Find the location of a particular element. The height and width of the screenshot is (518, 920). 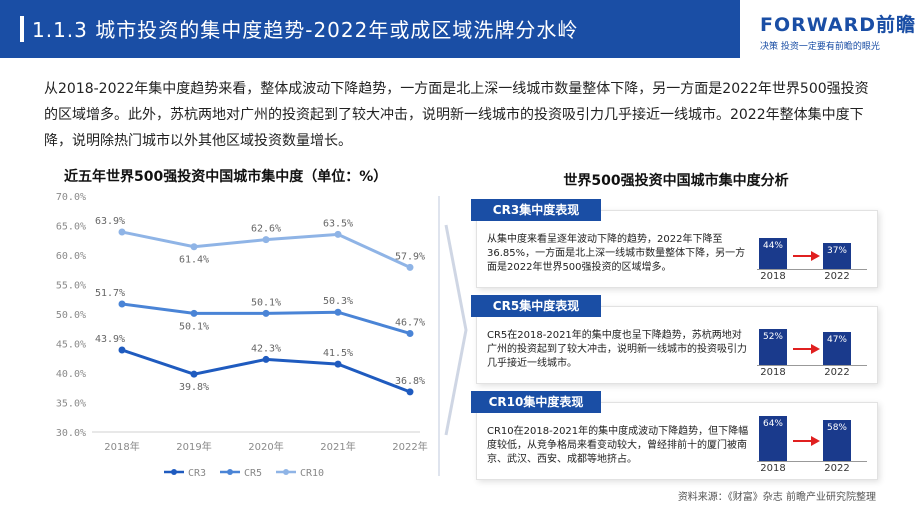

bar-2018: 52% is located at coordinates (773, 346).